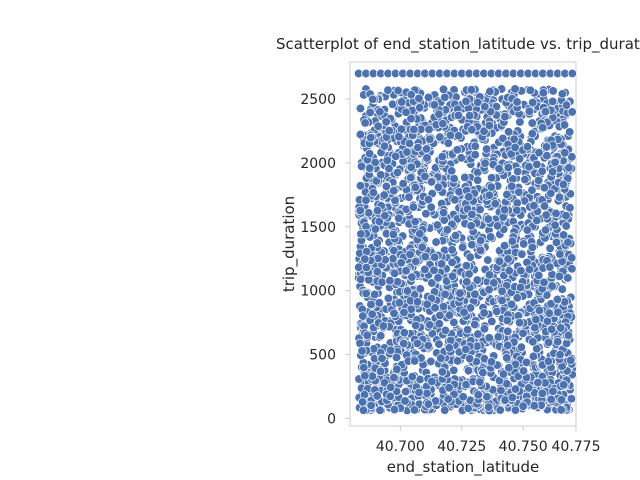 The height and width of the screenshot is (480, 640). I want to click on y-tick-label: 2500, so click(318, 100).